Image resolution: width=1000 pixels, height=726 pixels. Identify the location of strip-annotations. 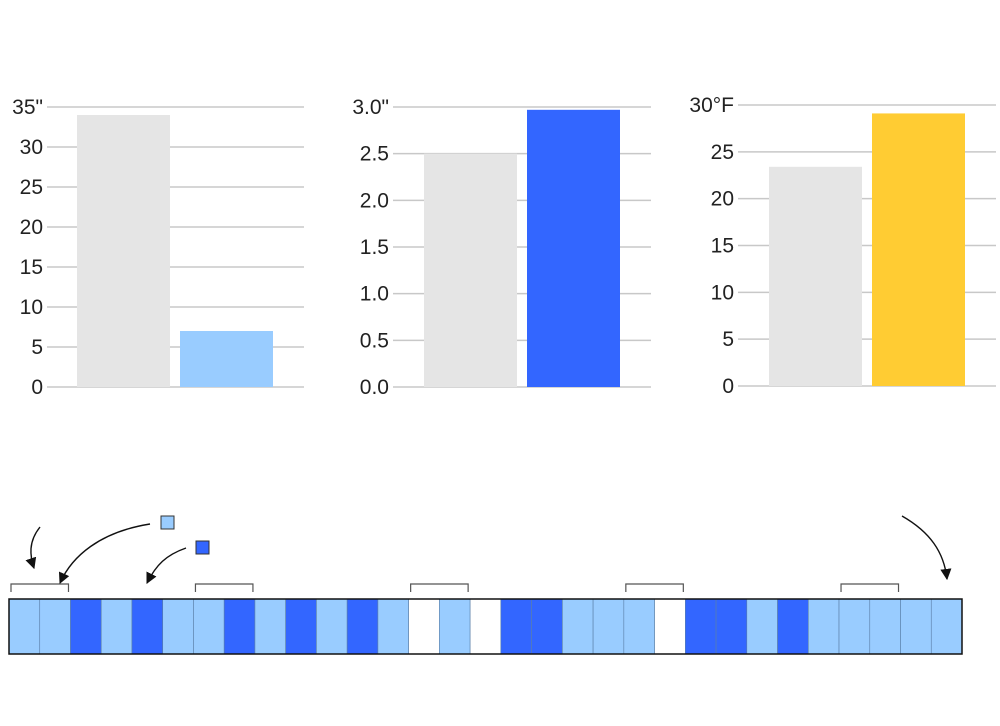
(488, 550).